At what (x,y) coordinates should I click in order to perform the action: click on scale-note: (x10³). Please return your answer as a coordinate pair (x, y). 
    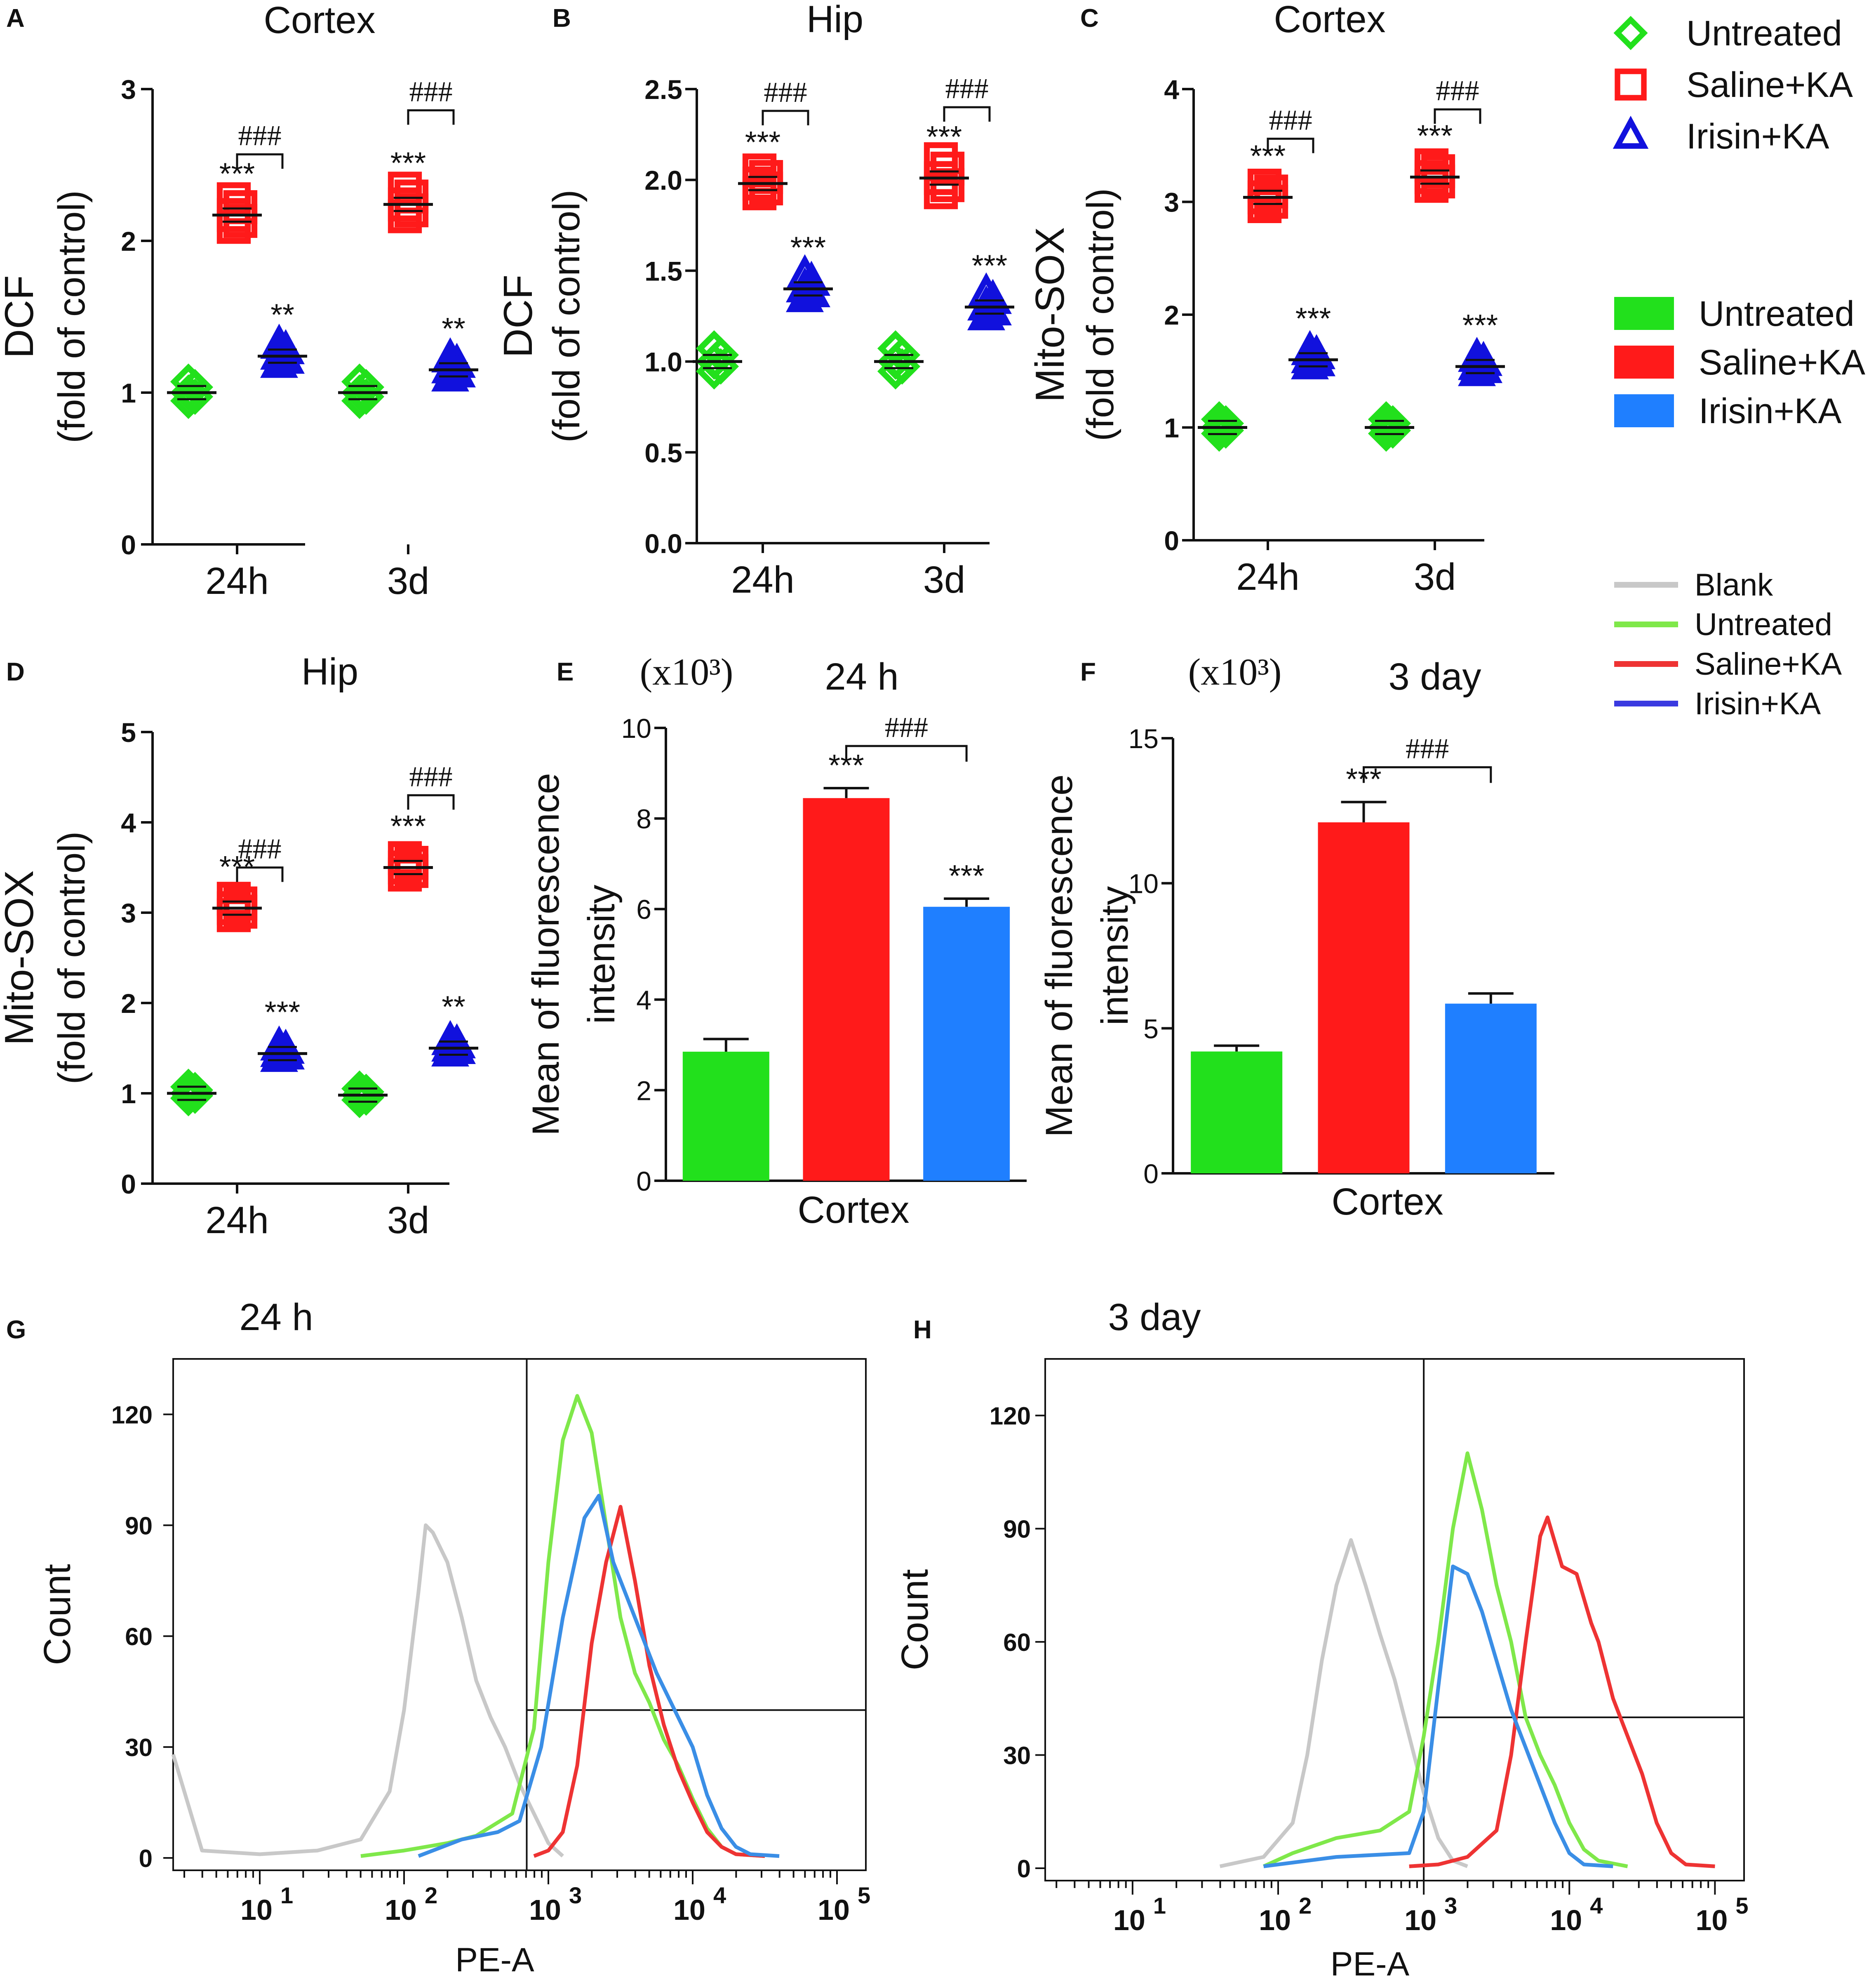
    Looking at the image, I should click on (1235, 672).